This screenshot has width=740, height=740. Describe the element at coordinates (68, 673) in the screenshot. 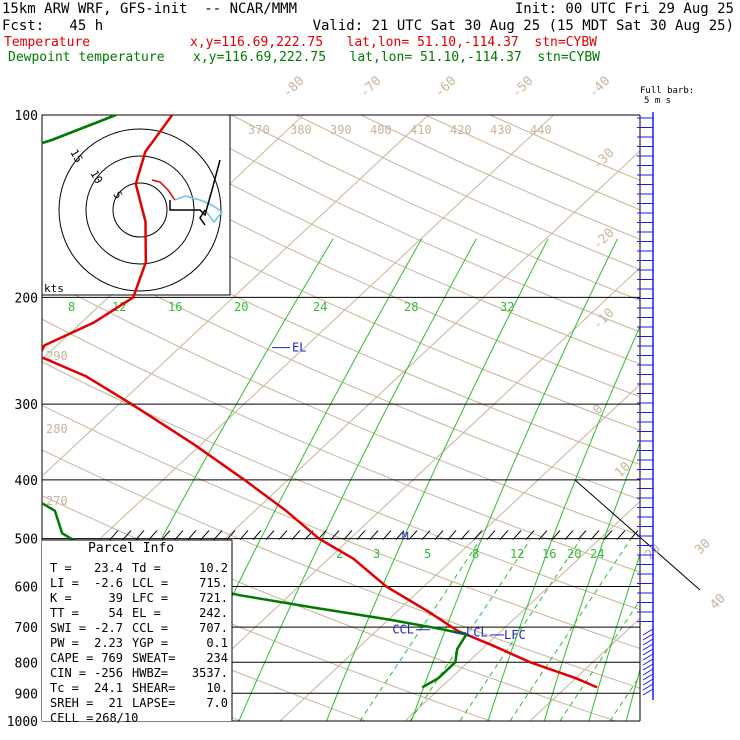

I see `parcel-key-left: CIN =` at that location.